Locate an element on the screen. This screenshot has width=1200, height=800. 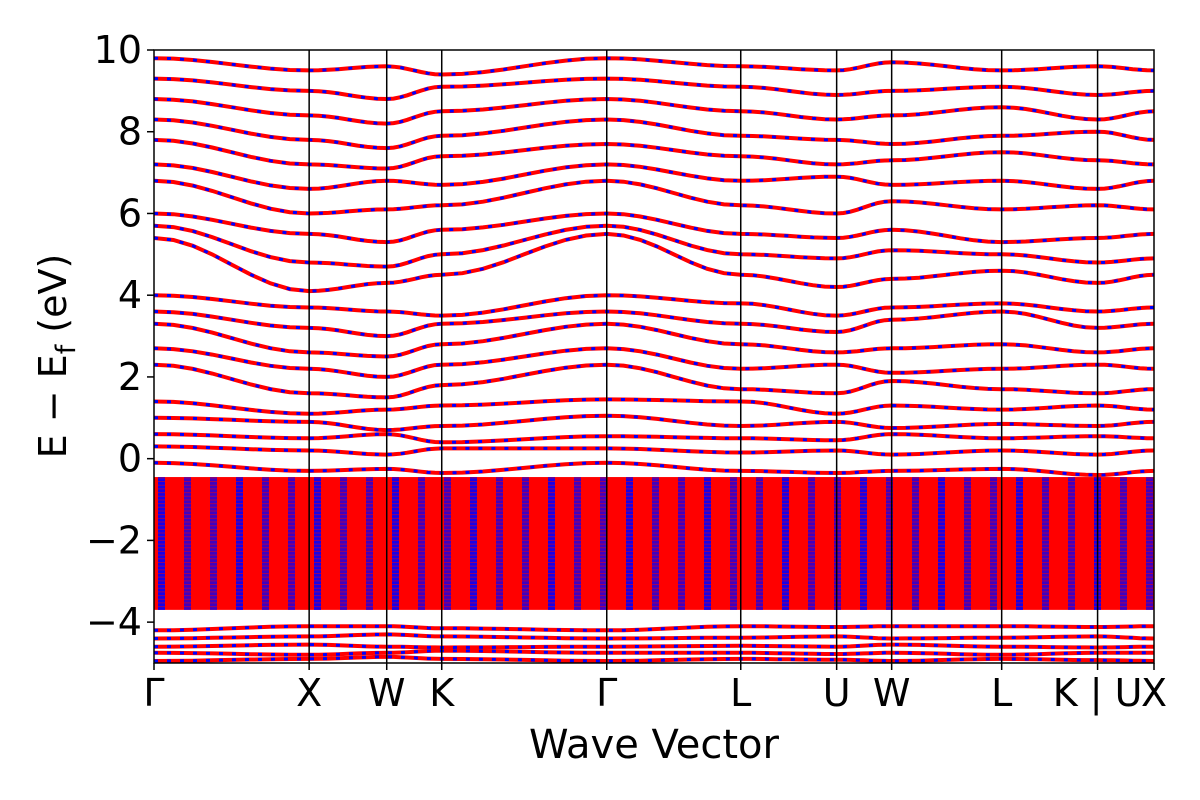
y-tick-label: −4 is located at coordinates (114, 622).